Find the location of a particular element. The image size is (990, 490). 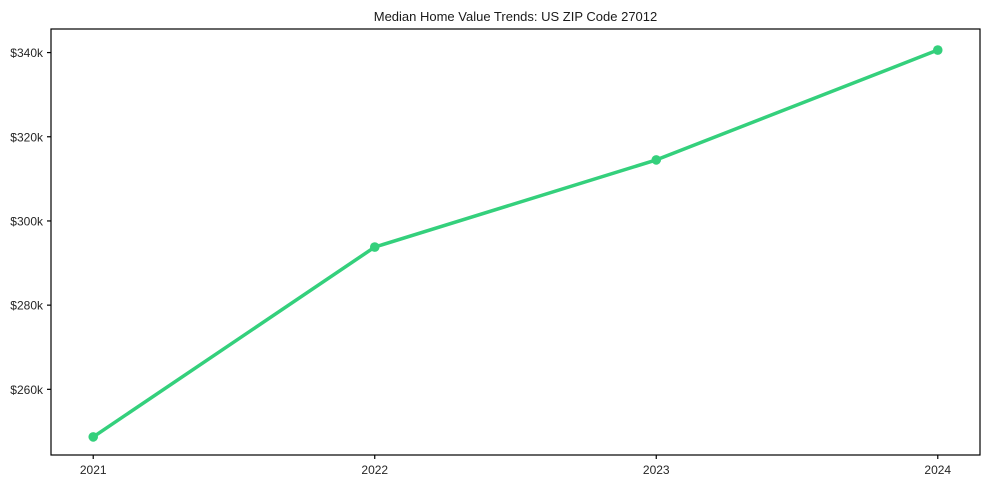

x-tick-label: 2024 is located at coordinates (937, 470).